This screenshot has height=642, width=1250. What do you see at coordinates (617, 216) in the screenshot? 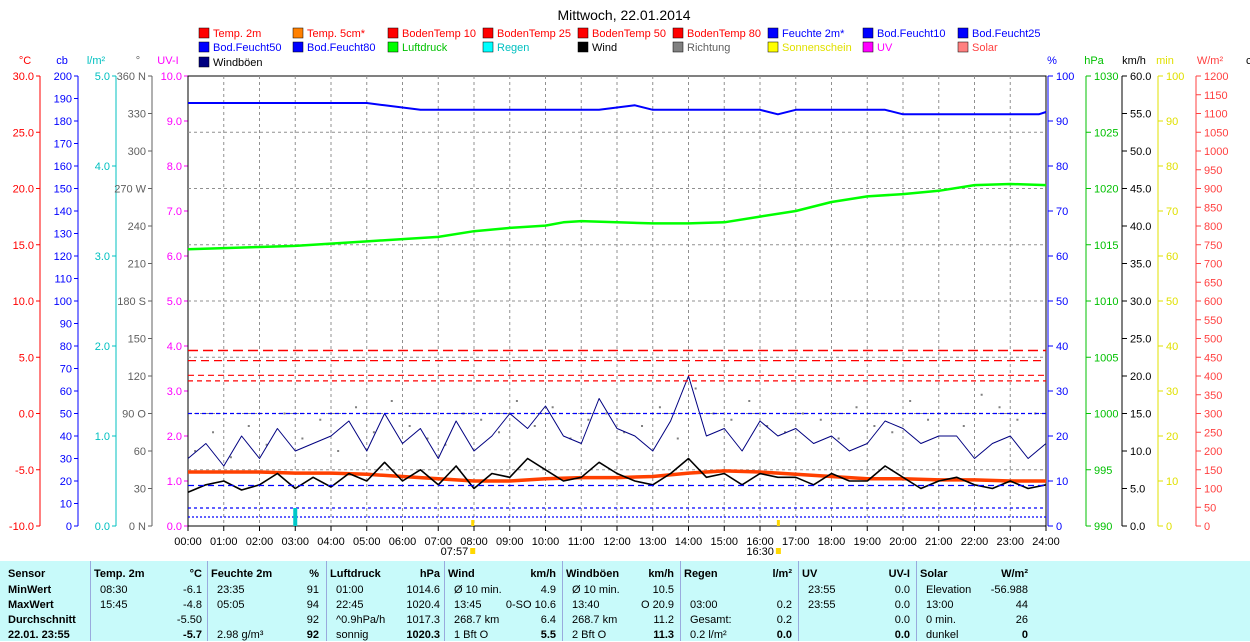
I see `series-luftdruck` at bounding box center [617, 216].